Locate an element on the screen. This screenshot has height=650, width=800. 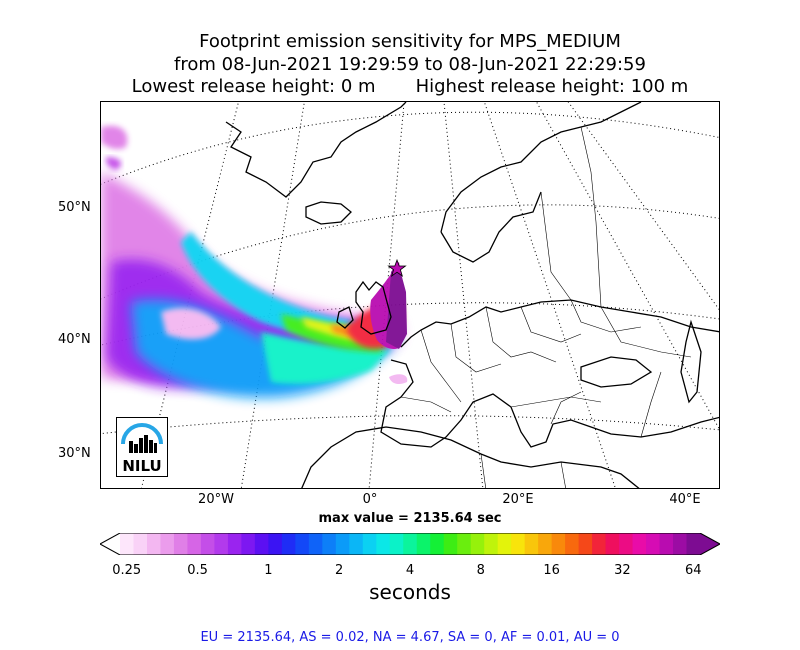
lat-label-30n: 30°N is located at coordinates (74, 453).